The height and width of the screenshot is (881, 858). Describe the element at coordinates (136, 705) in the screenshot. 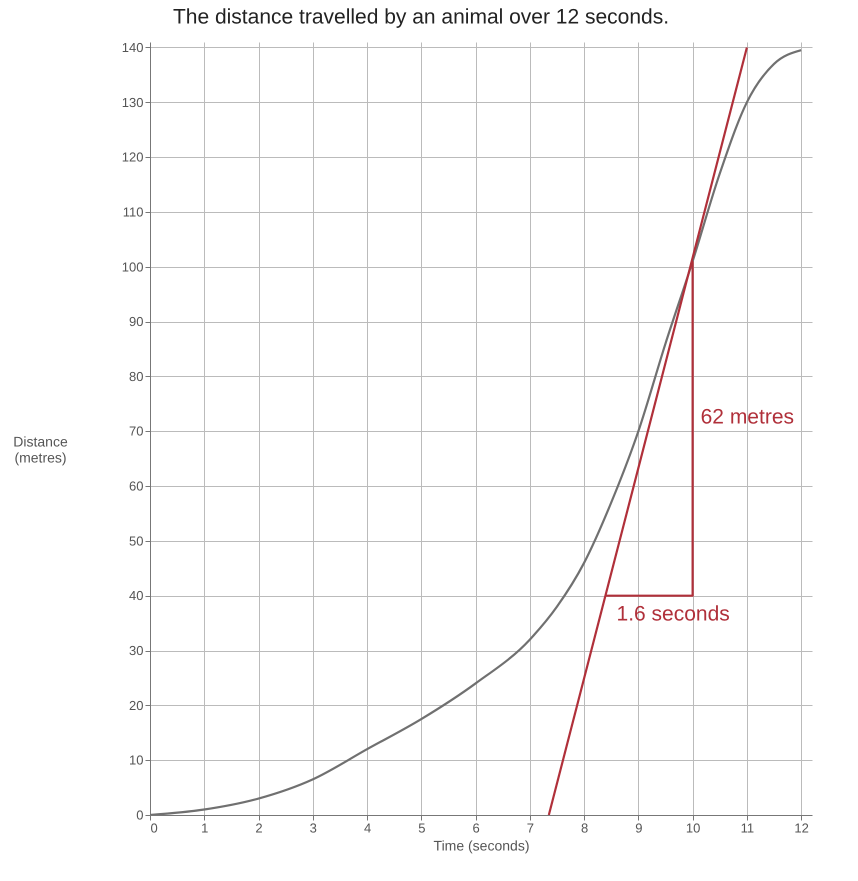

I see `y-tick-label: 20` at that location.